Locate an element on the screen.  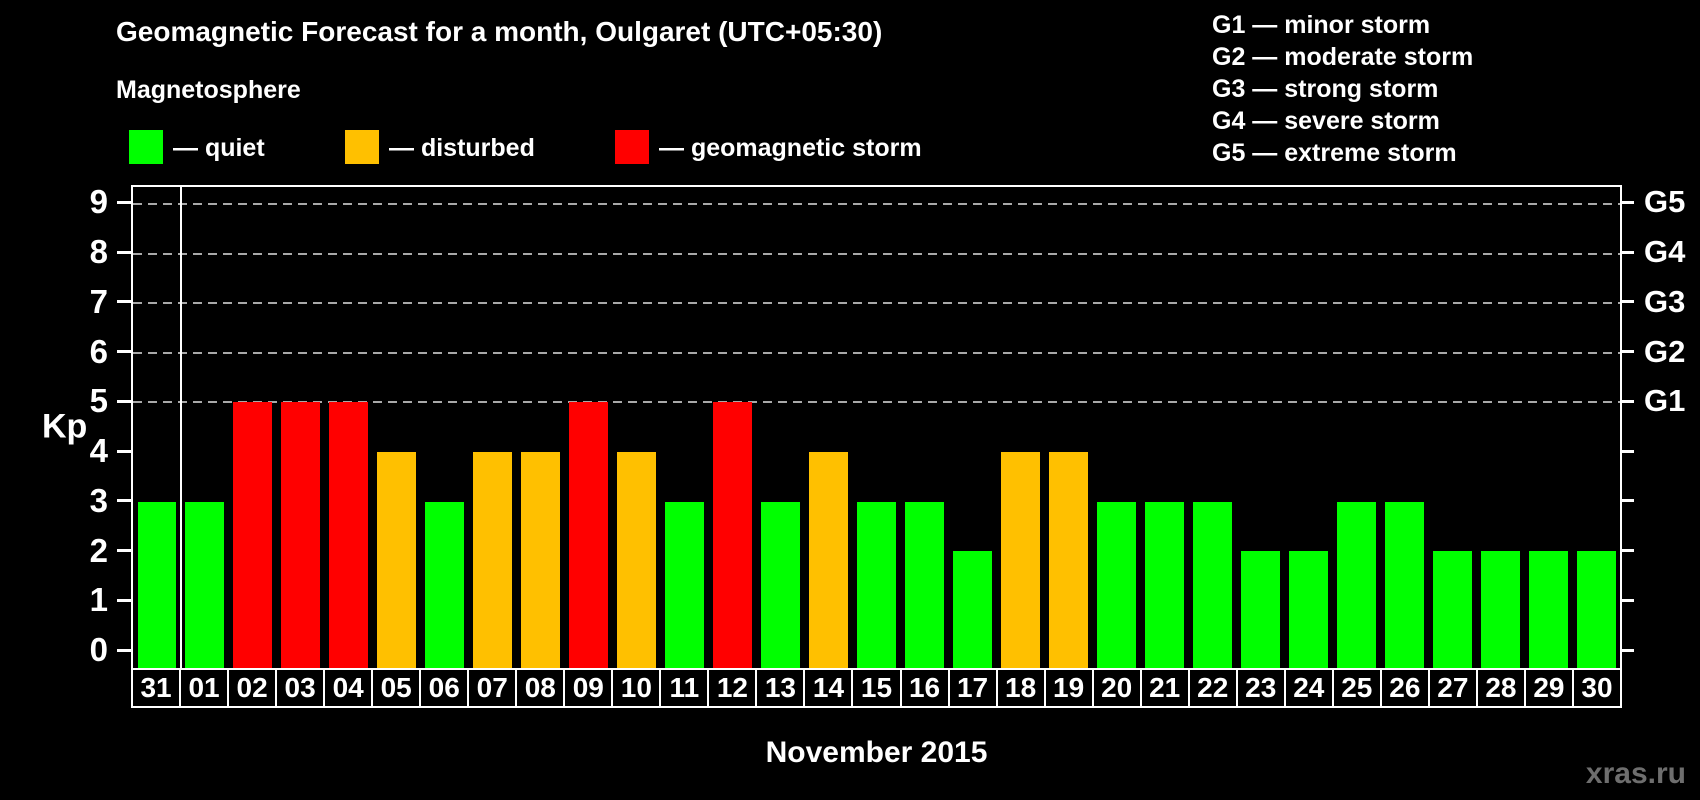
day-label-29: 29 is located at coordinates (1548, 688).